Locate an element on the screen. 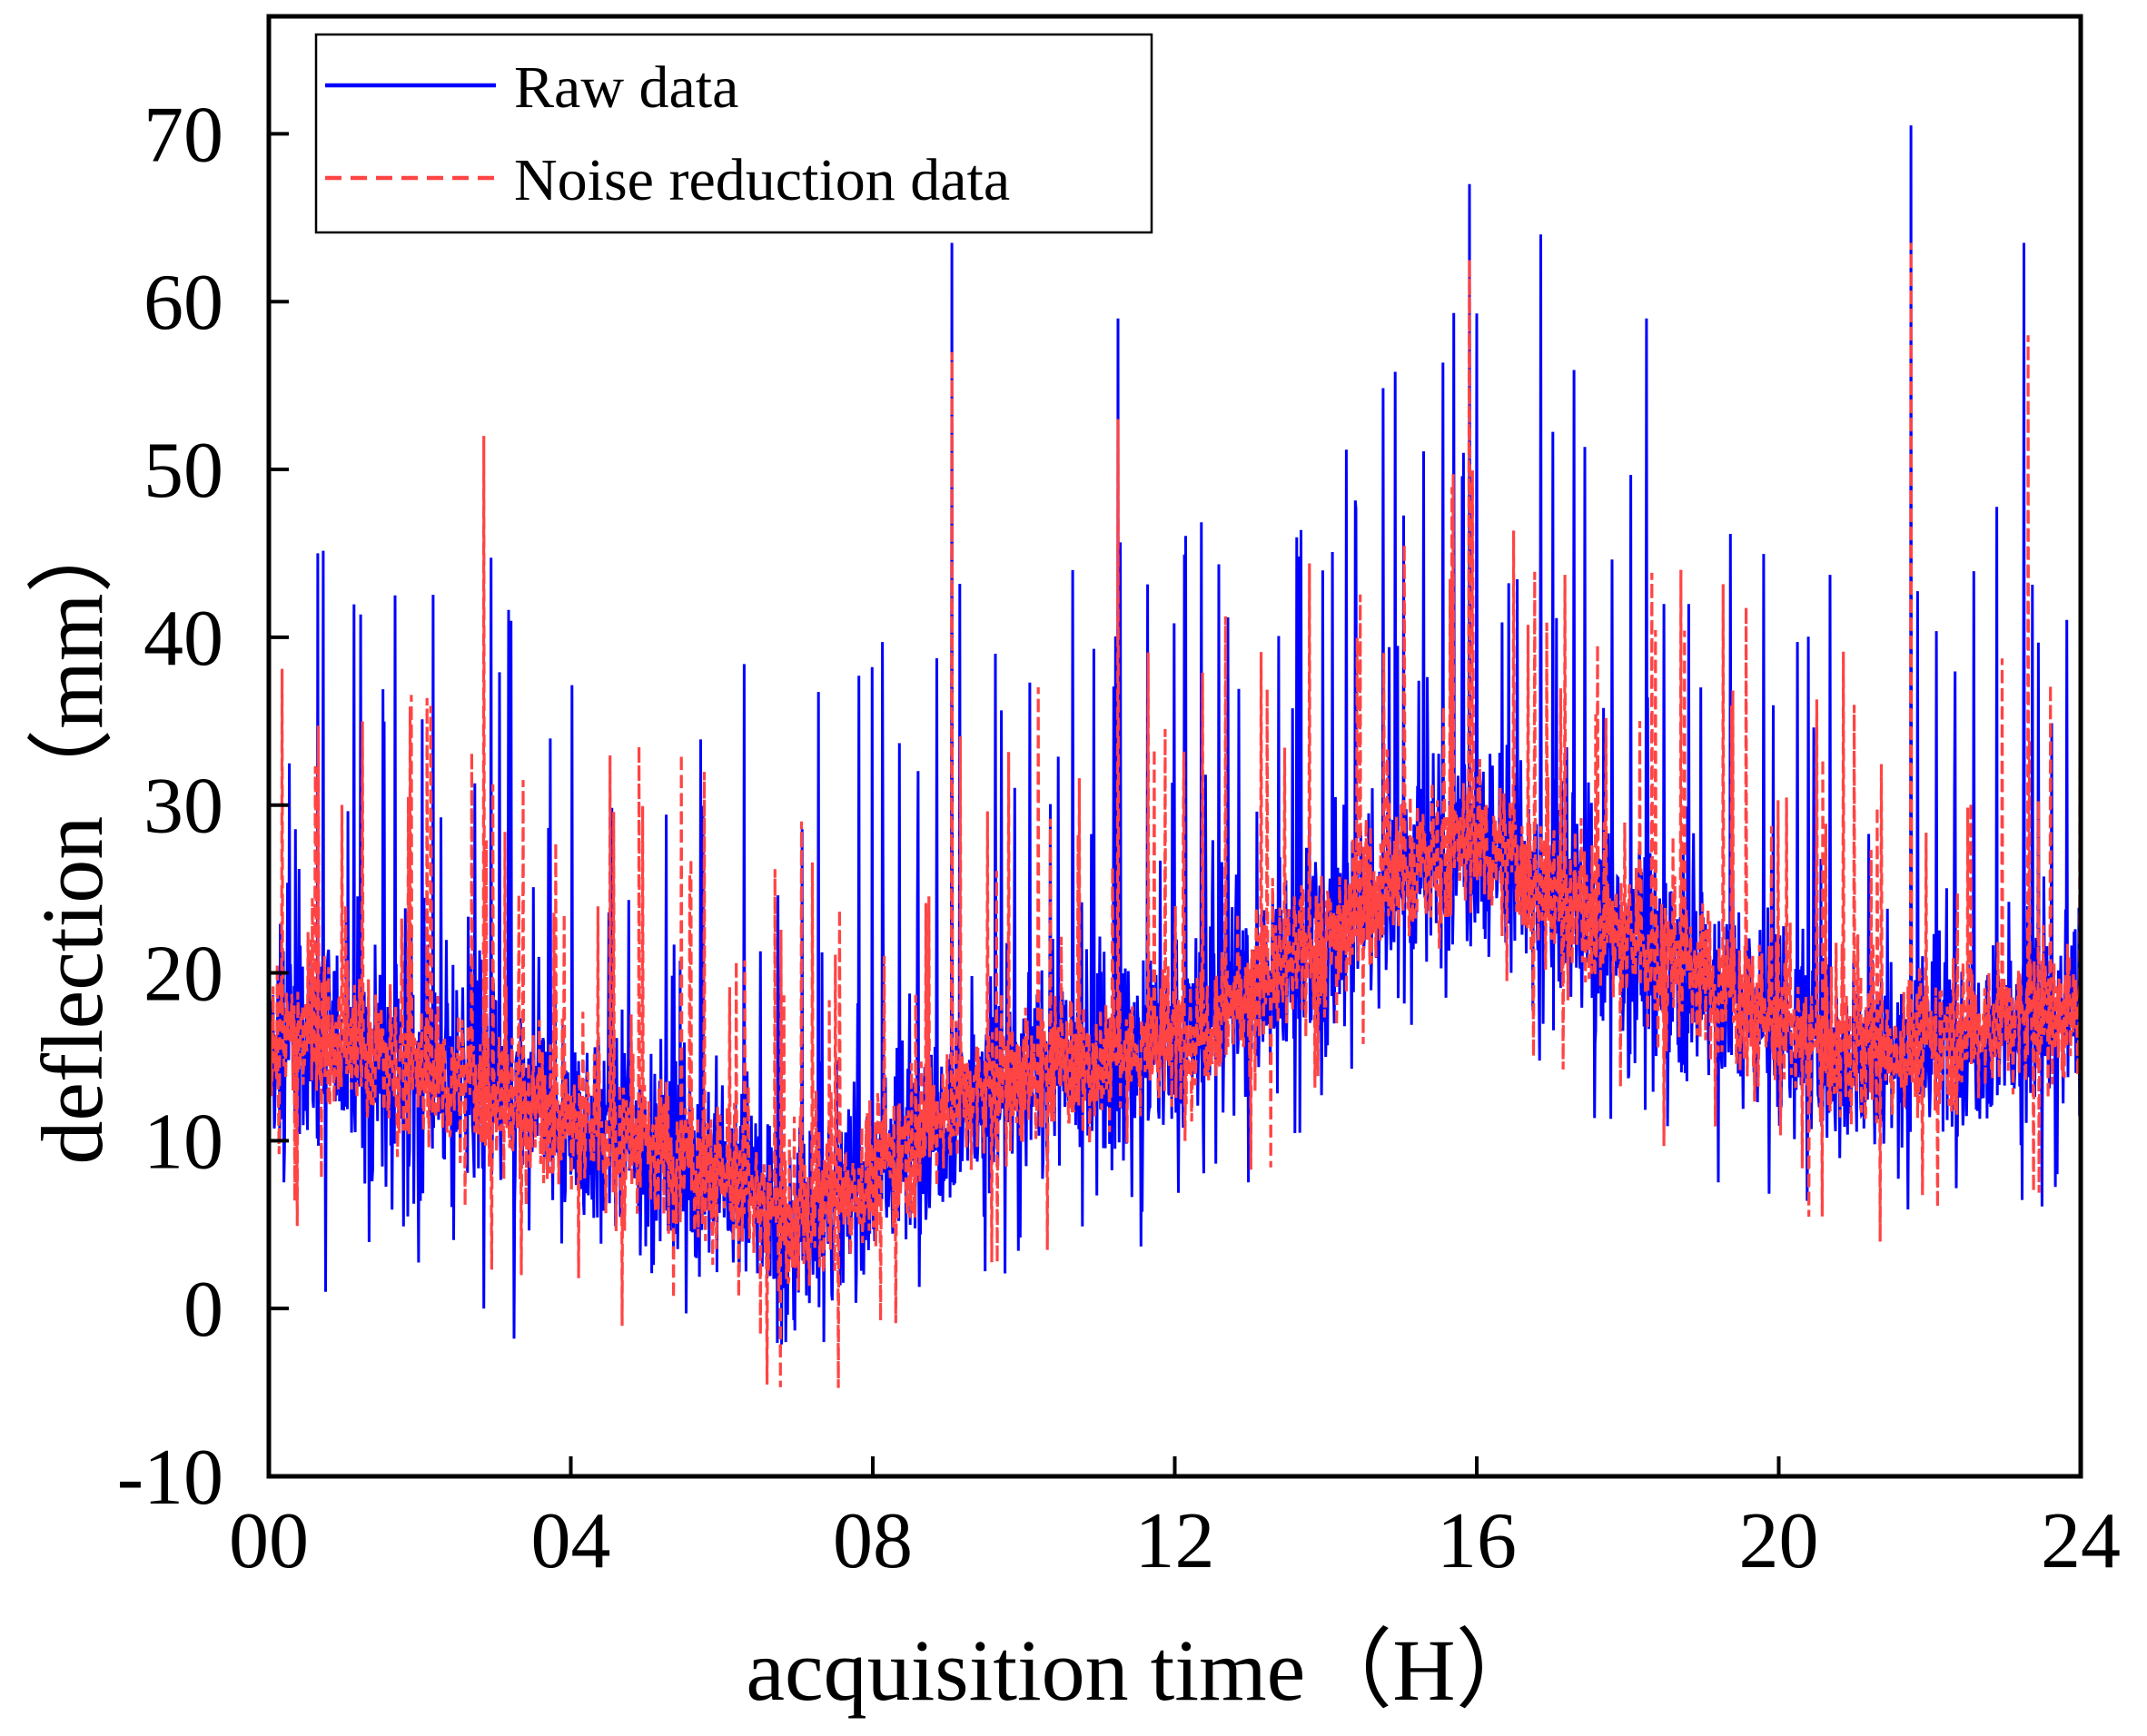  x-tick-label: 12 is located at coordinates (1175, 1541).